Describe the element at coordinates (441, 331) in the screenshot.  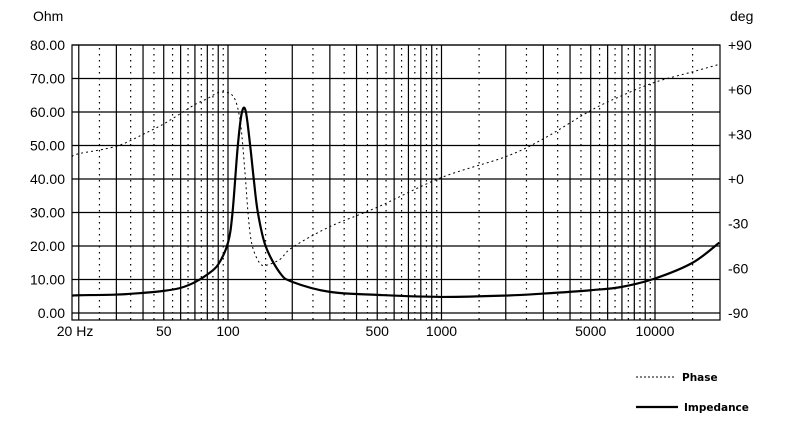
I see `x-tick-label: 1000` at that location.